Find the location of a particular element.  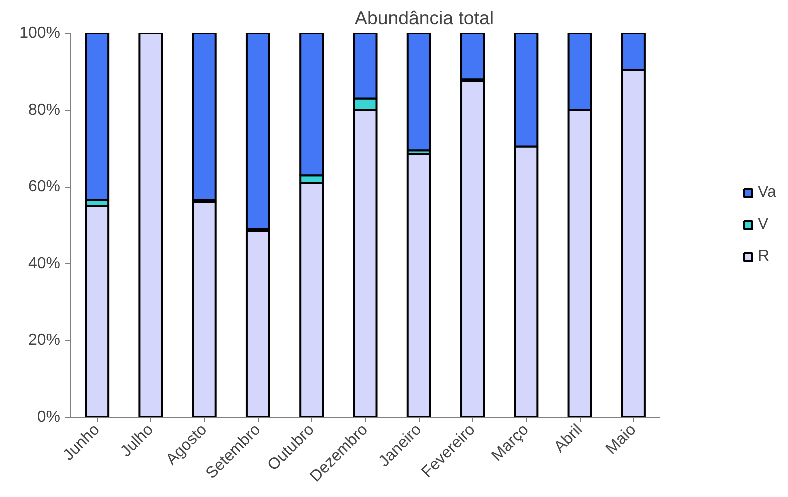

chart-title: Abundância total is located at coordinates (424, 18).